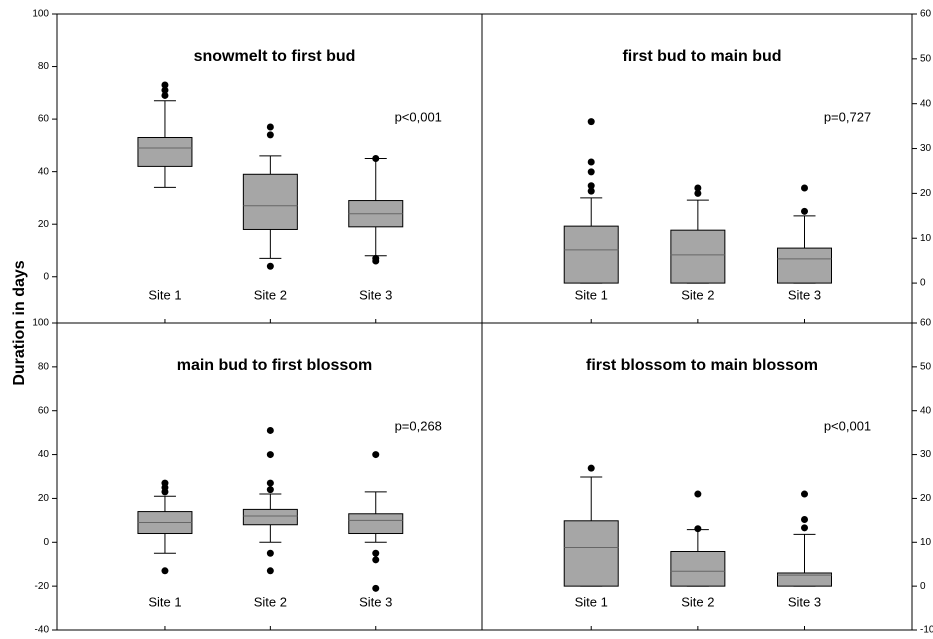 The image size is (933, 639). I want to click on p-value: p=0,727, so click(847, 116).